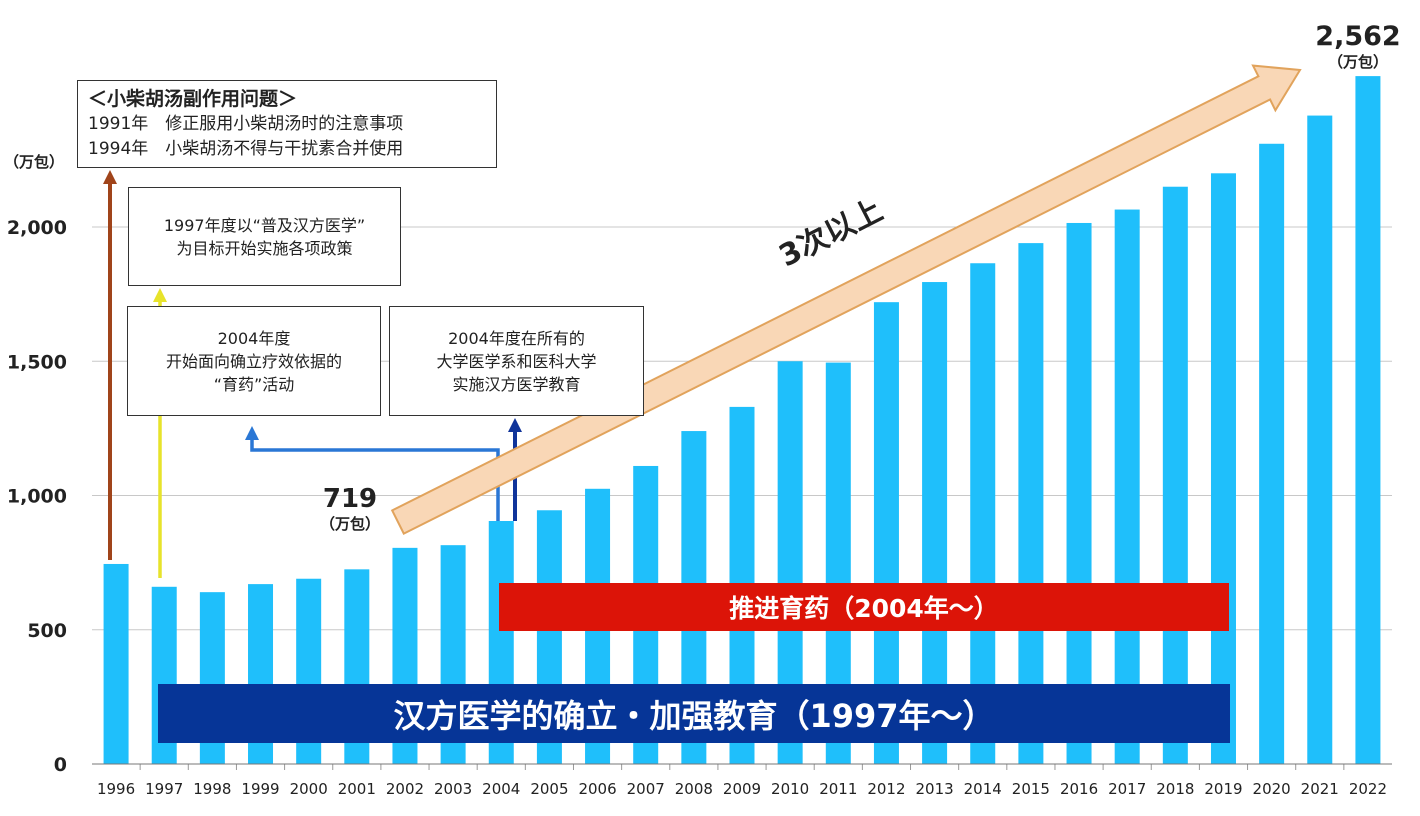  I want to click on x-tick-label: 2014, so click(983, 789).